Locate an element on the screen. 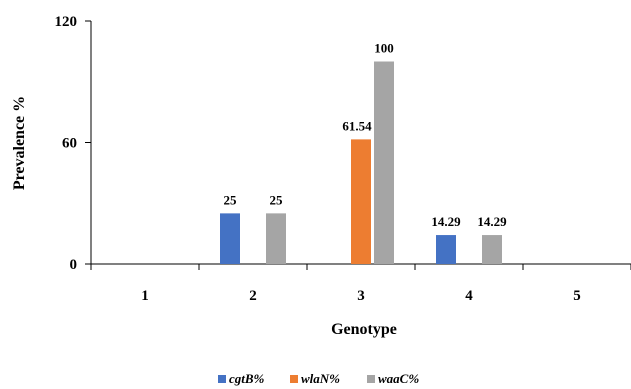  legend-label: waaC% is located at coordinates (398, 378).